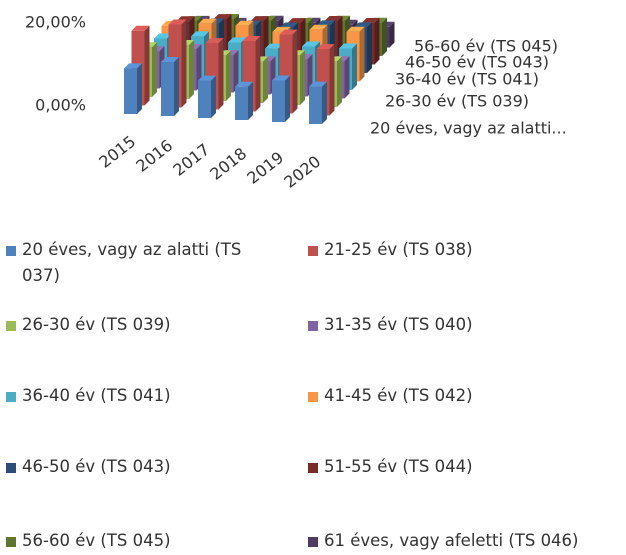  I want to click on legend-label: 31-35 év (TS 040), so click(398, 324).